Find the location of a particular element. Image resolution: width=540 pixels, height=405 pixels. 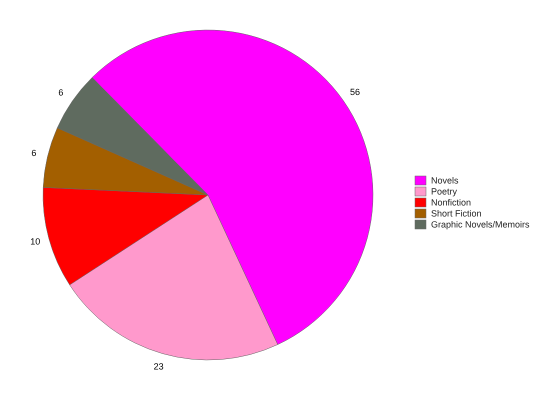

data-label: 10 is located at coordinates (35, 241).